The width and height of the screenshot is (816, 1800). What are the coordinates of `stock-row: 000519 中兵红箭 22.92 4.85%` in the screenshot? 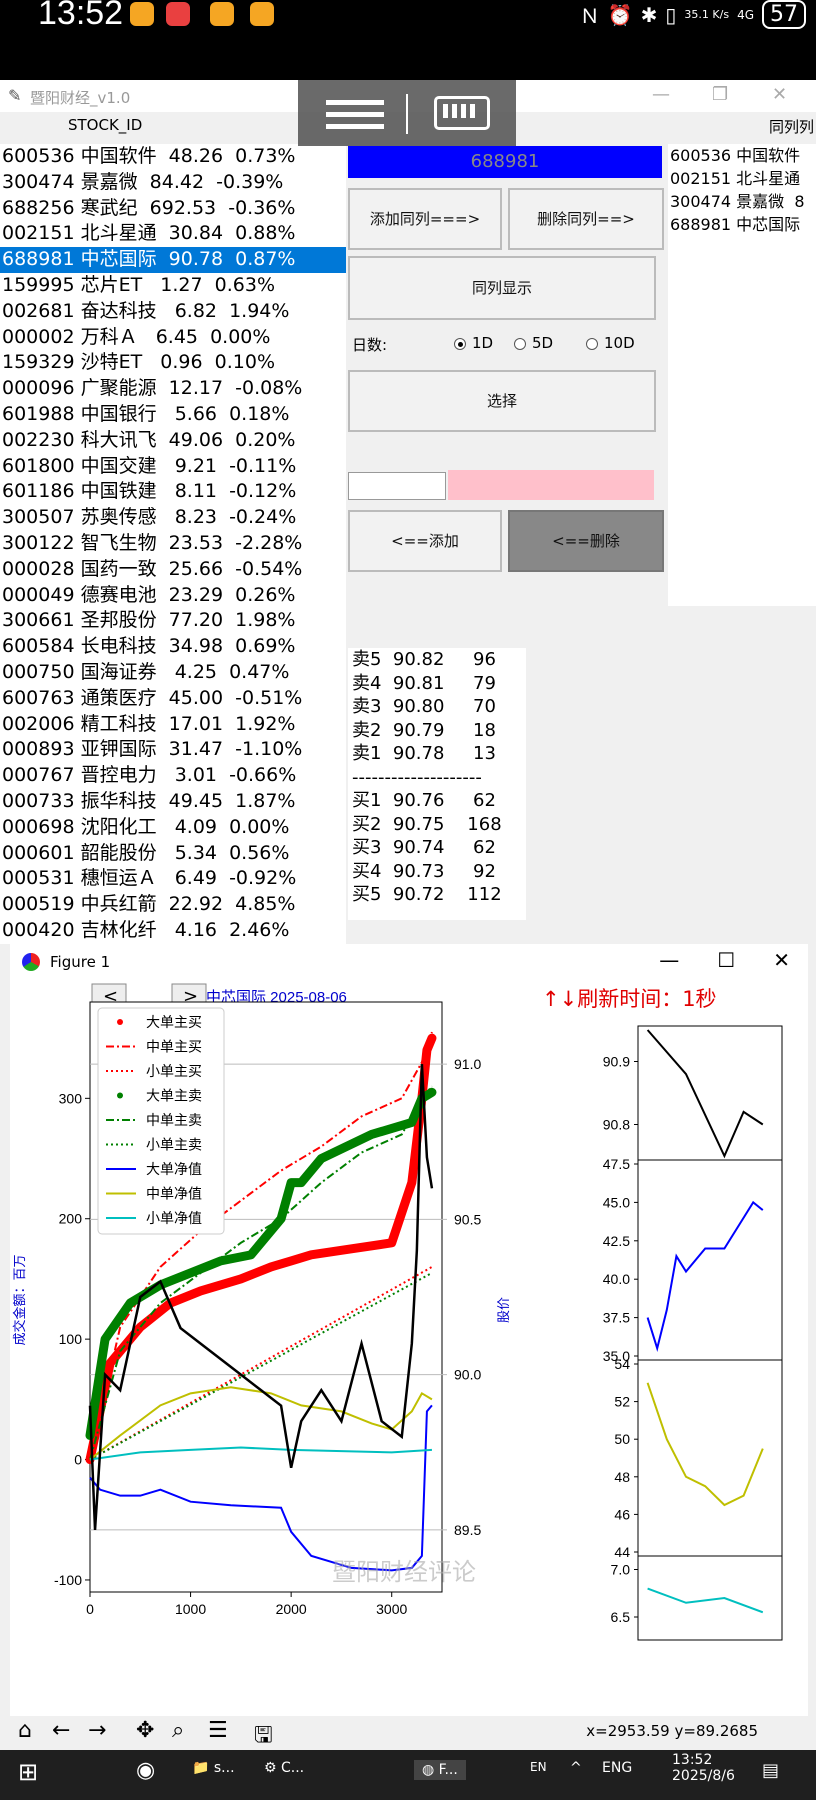 It's located at (149, 904).